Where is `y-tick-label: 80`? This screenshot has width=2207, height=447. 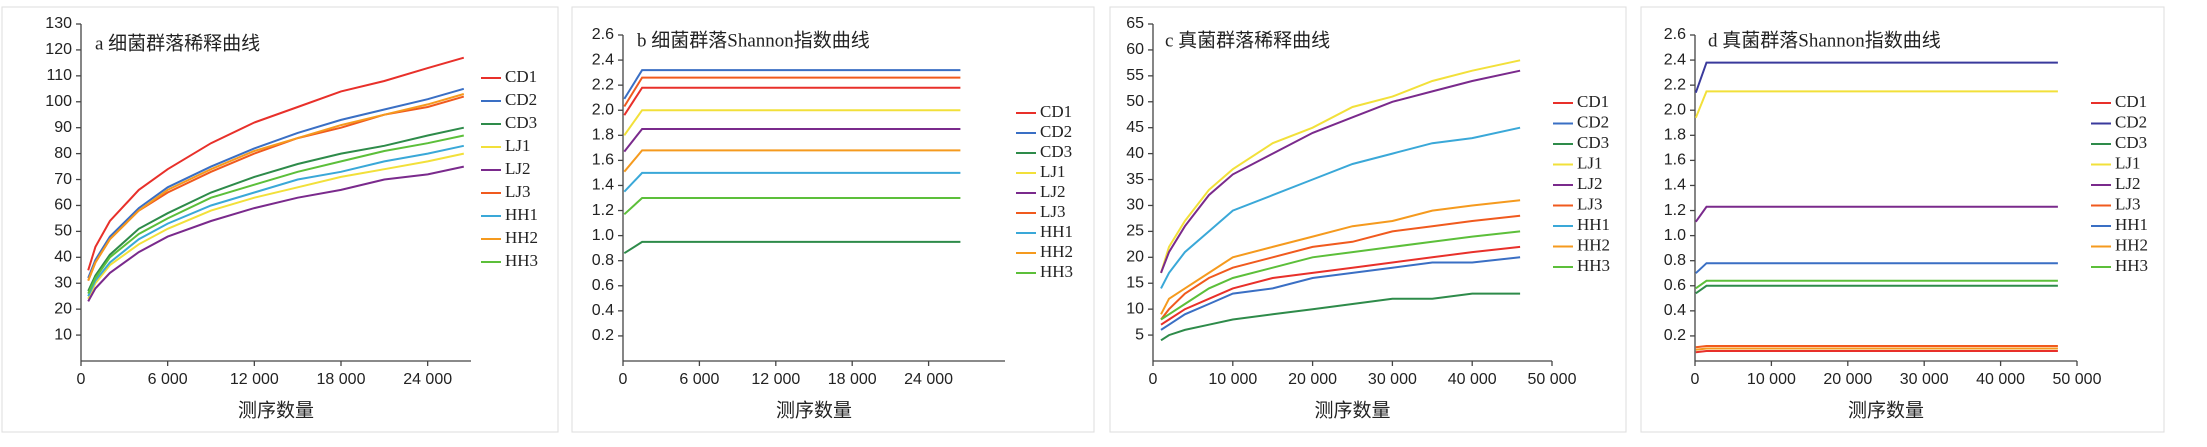
y-tick-label: 80 is located at coordinates (63, 153).